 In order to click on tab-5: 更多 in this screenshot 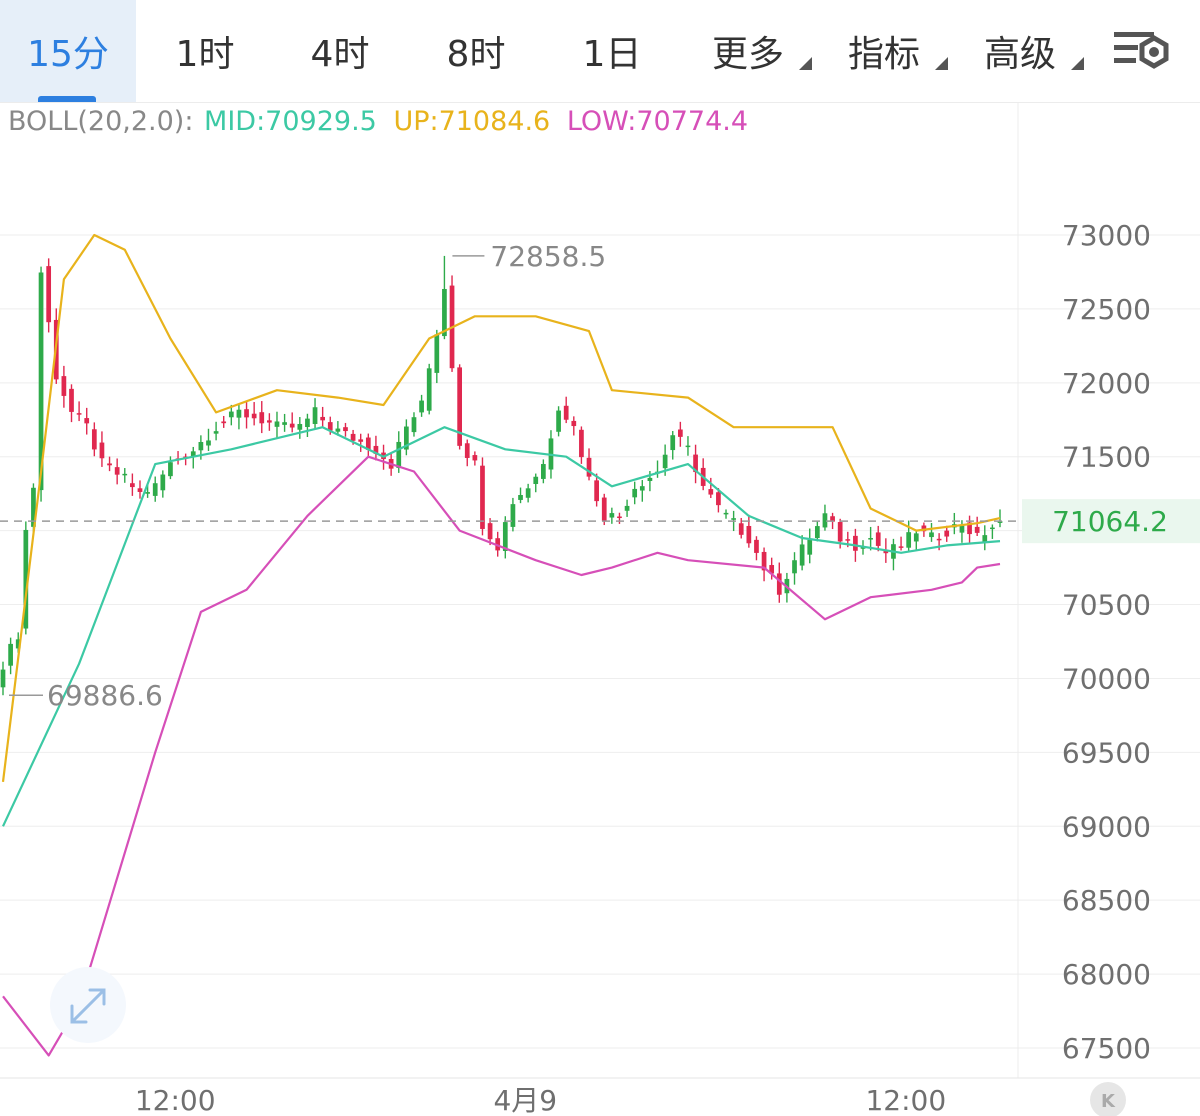, I will do `click(748, 51)`.